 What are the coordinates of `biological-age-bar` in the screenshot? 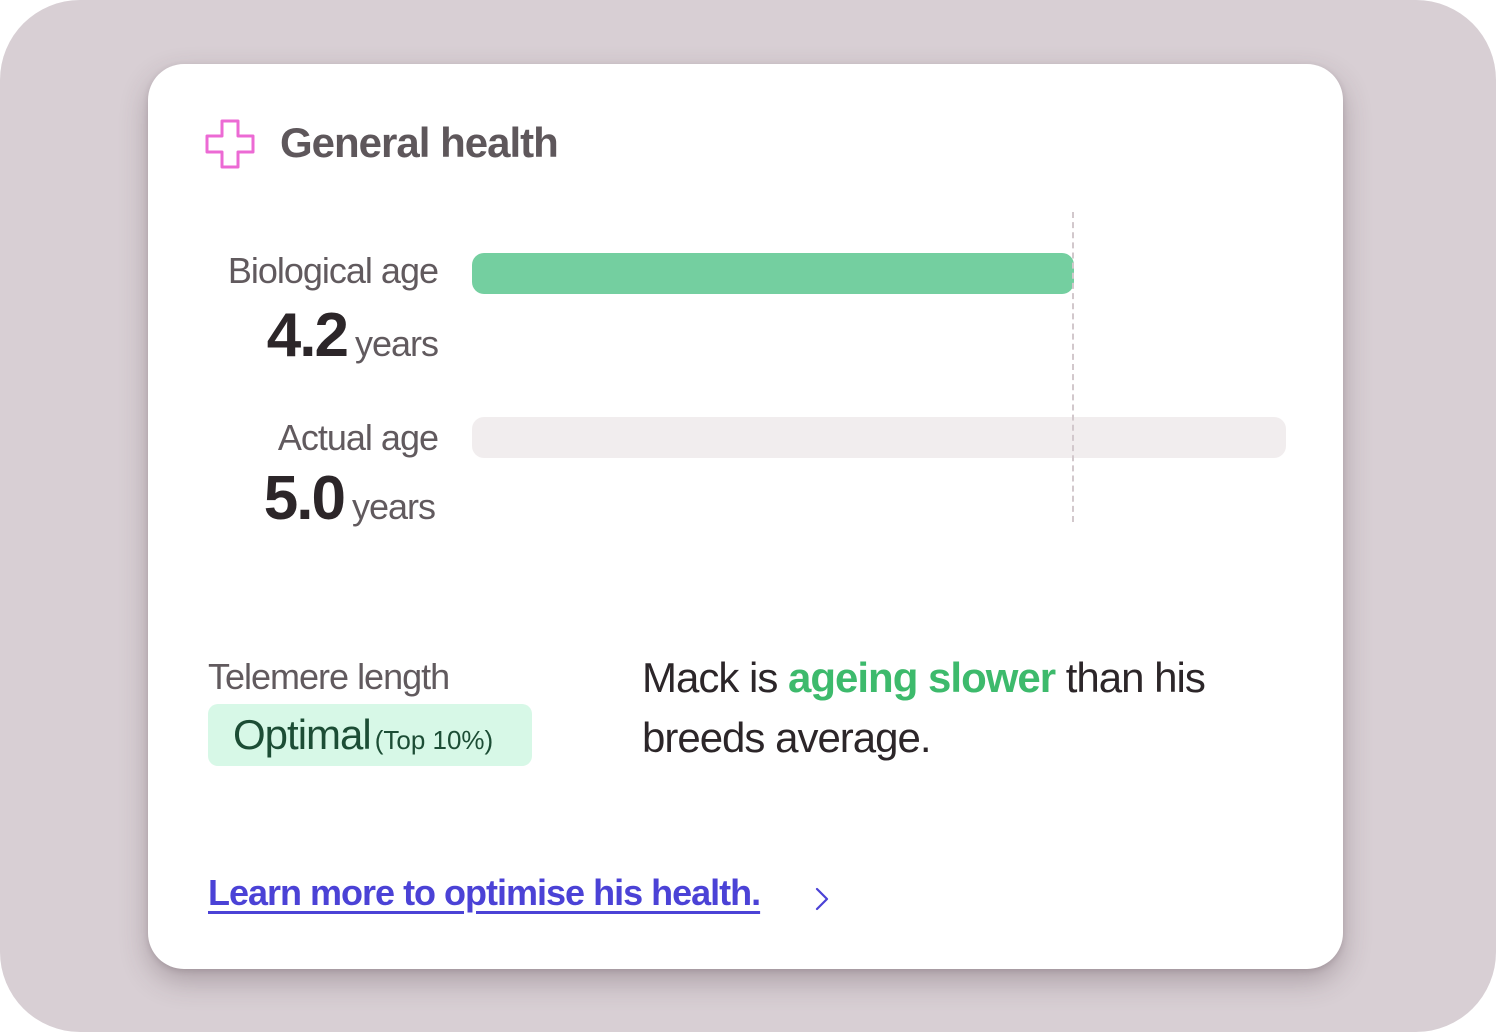 It's located at (773, 273).